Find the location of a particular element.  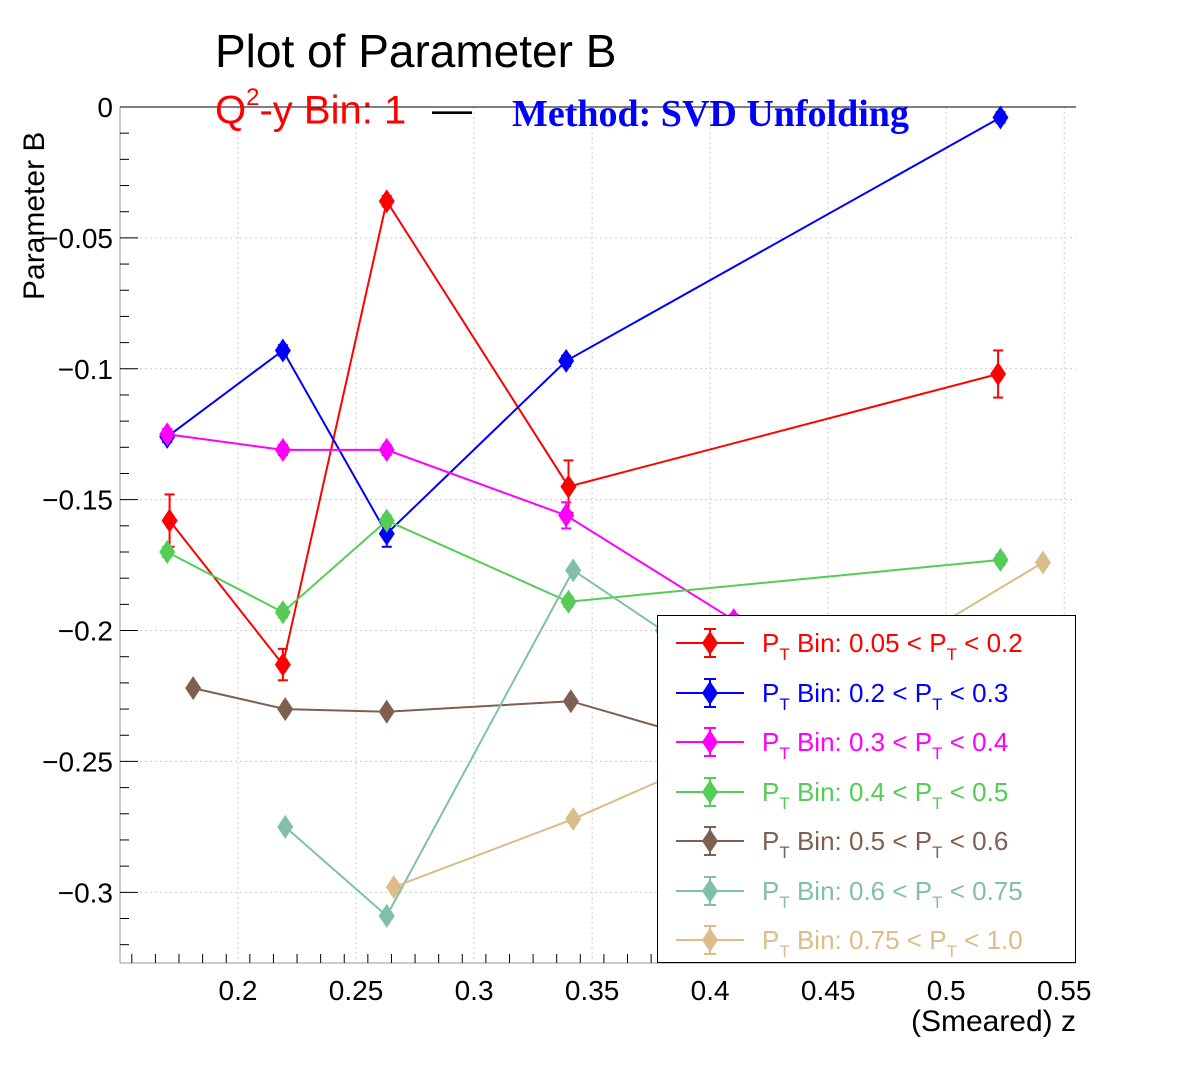

chart-title: Plot of Parameter B is located at coordinates (416, 51).